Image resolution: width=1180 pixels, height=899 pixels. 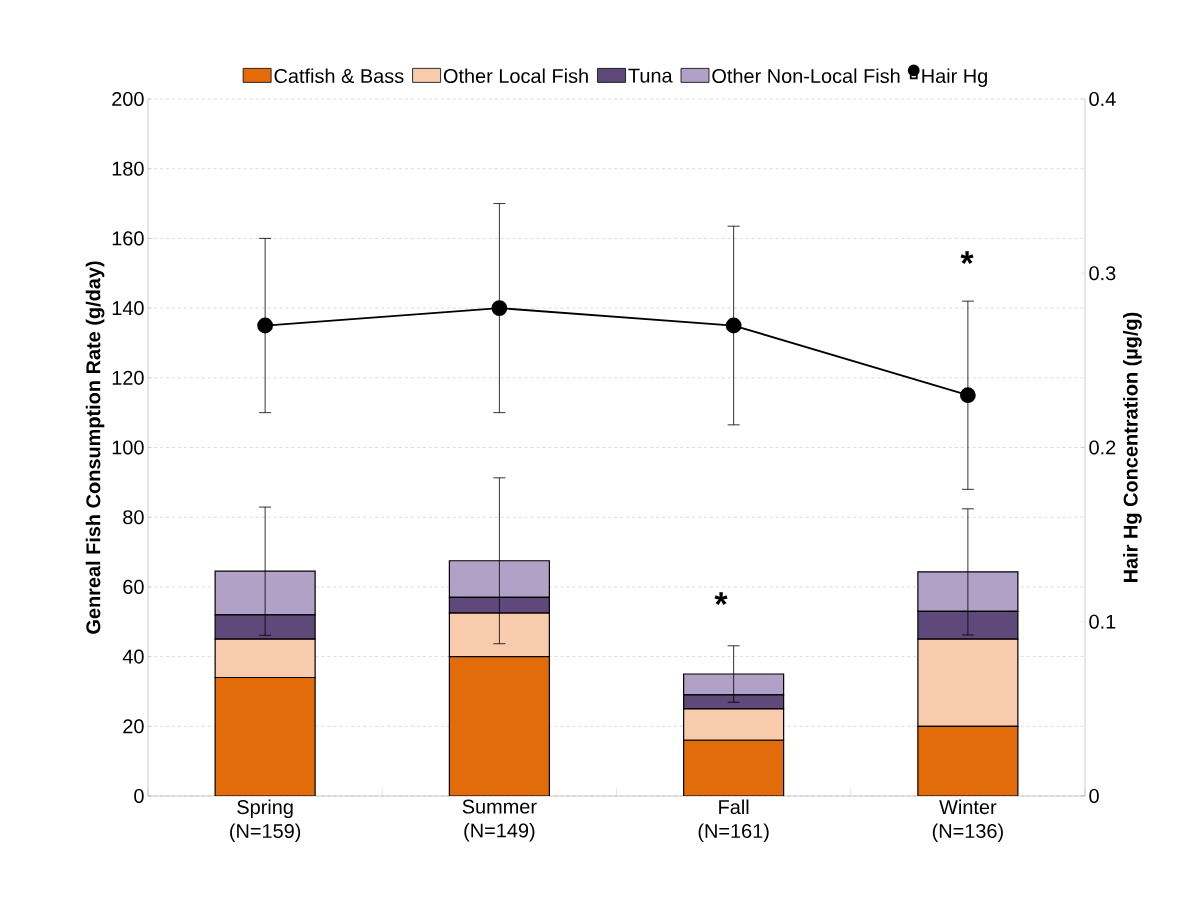 I want to click on y2-tick-label: 0.3, so click(x=1102, y=273).